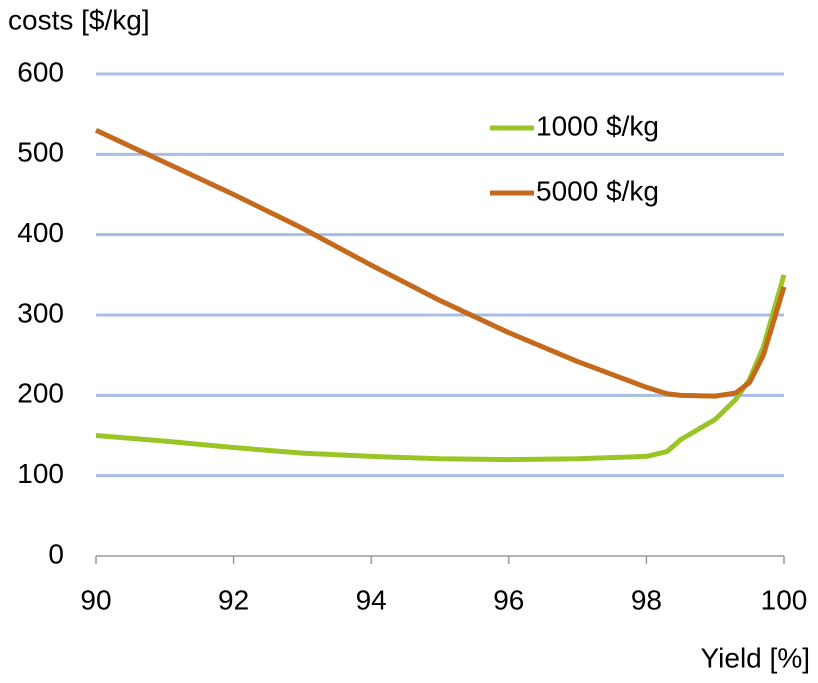 The height and width of the screenshot is (683, 818). Describe the element at coordinates (95, 599) in the screenshot. I see `x-tick-label: 90` at that location.